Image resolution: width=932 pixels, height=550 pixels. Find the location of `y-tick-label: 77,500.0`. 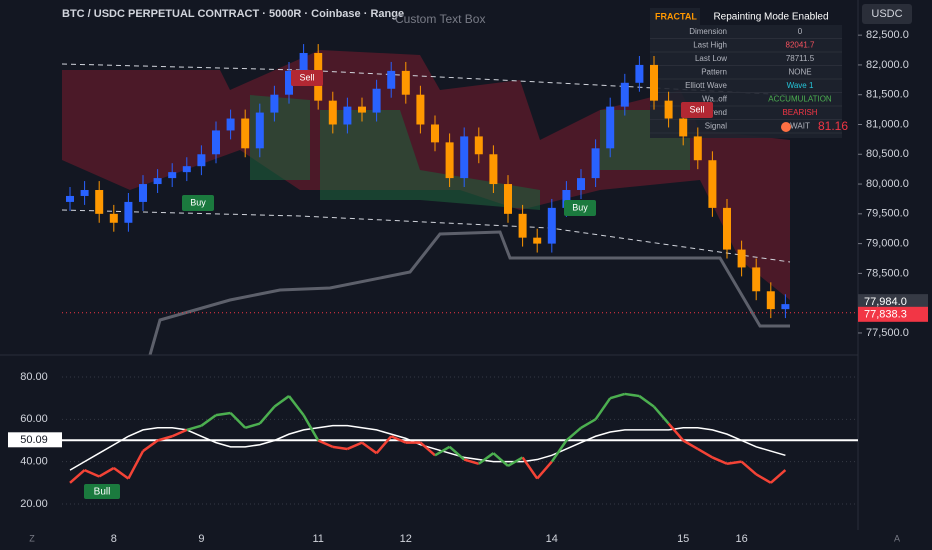

y-tick-label: 77,500.0 is located at coordinates (887, 333).